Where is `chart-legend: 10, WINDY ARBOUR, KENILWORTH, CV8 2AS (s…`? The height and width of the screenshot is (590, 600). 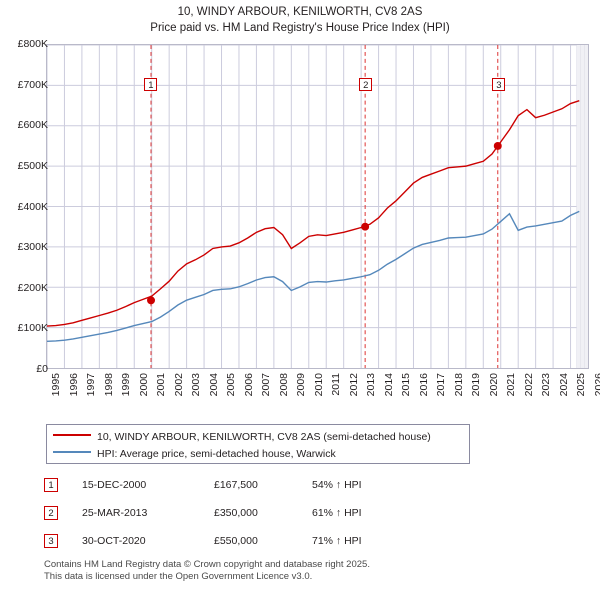 chart-legend: 10, WINDY ARBOUR, KENILWORTH, CV8 2AS (s… is located at coordinates (258, 444).